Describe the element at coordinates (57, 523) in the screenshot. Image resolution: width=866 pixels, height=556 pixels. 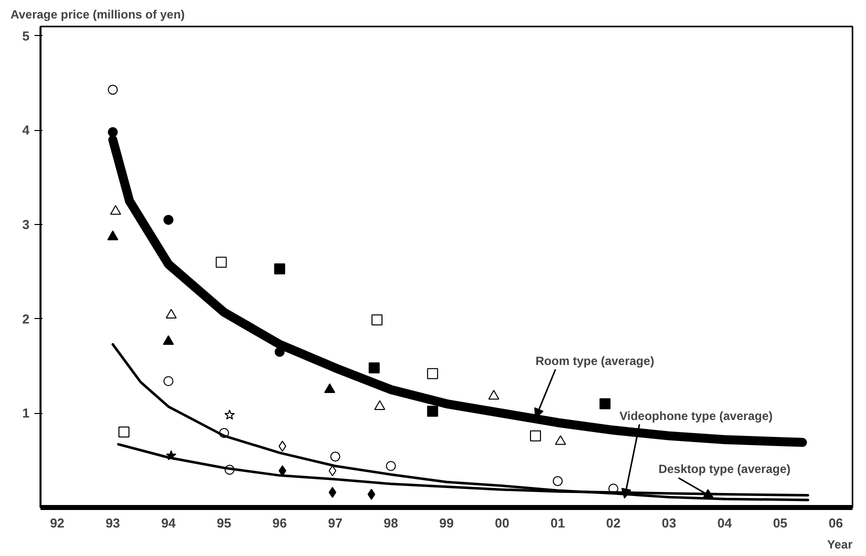
I see `x-tick-label: 92` at that location.